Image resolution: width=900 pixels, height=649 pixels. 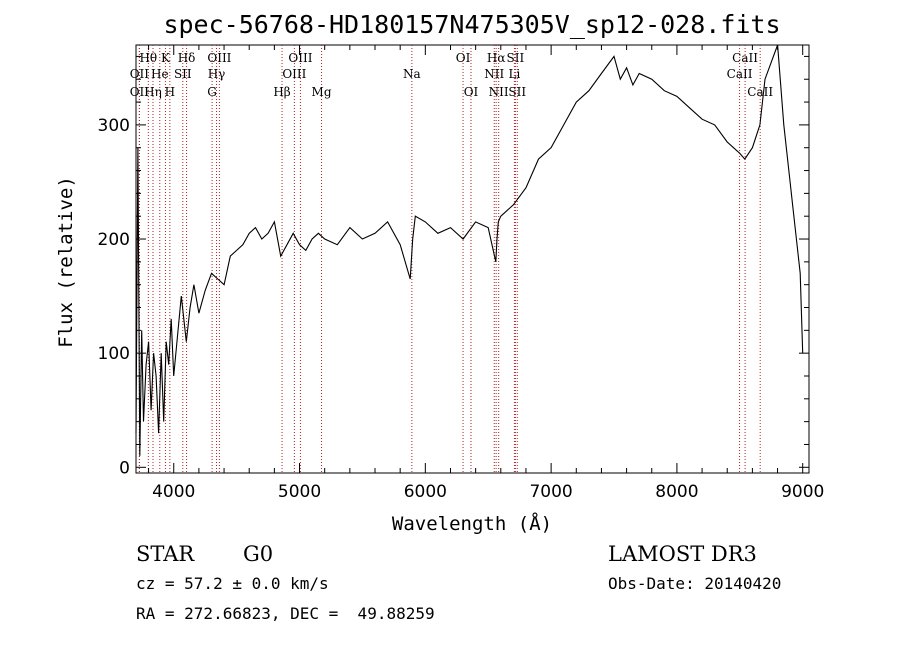 I want to click on line-label-10: Hγ, so click(x=217, y=74).